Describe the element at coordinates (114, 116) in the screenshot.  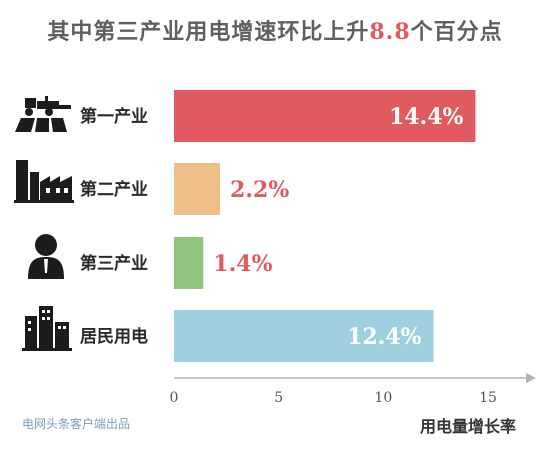
I see `category-label: 第一产业` at that location.